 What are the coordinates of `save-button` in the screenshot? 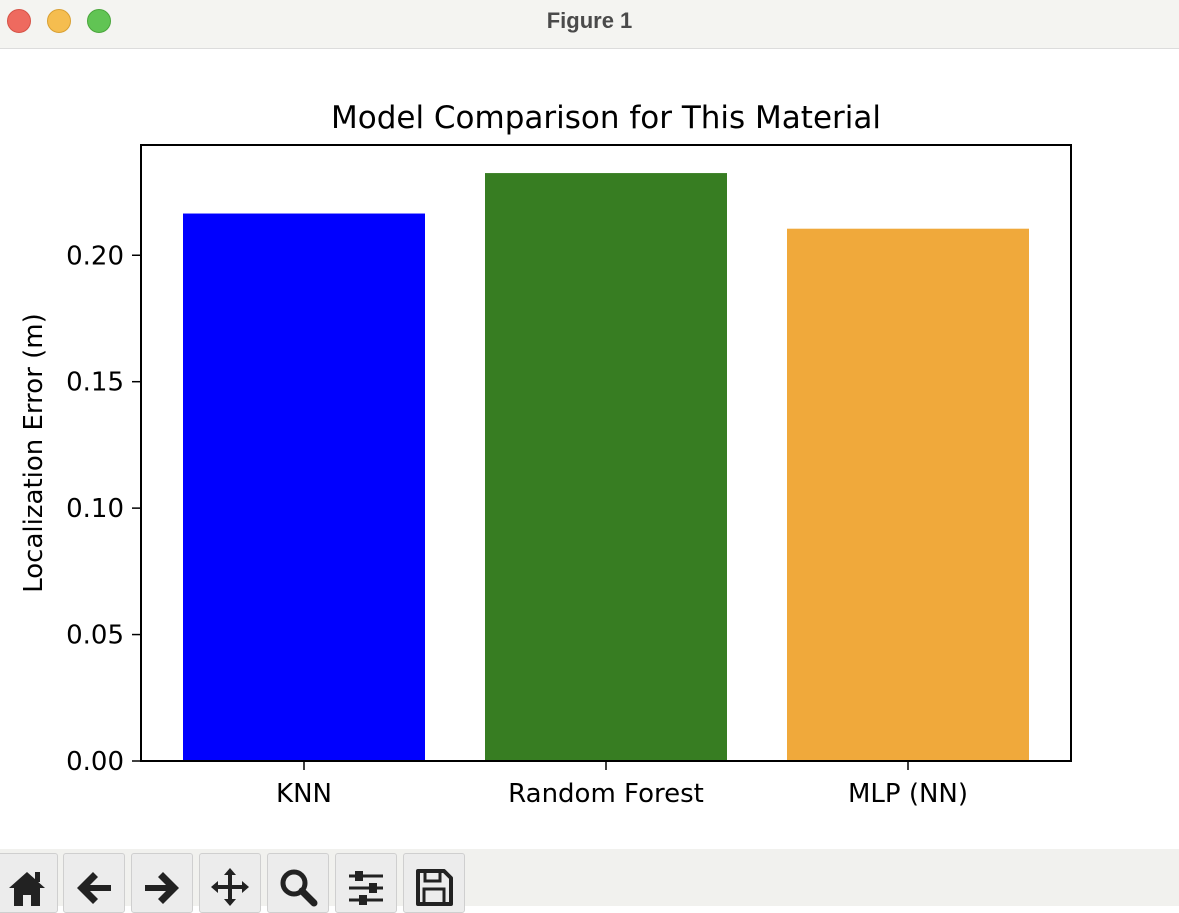 It's located at (434, 883).